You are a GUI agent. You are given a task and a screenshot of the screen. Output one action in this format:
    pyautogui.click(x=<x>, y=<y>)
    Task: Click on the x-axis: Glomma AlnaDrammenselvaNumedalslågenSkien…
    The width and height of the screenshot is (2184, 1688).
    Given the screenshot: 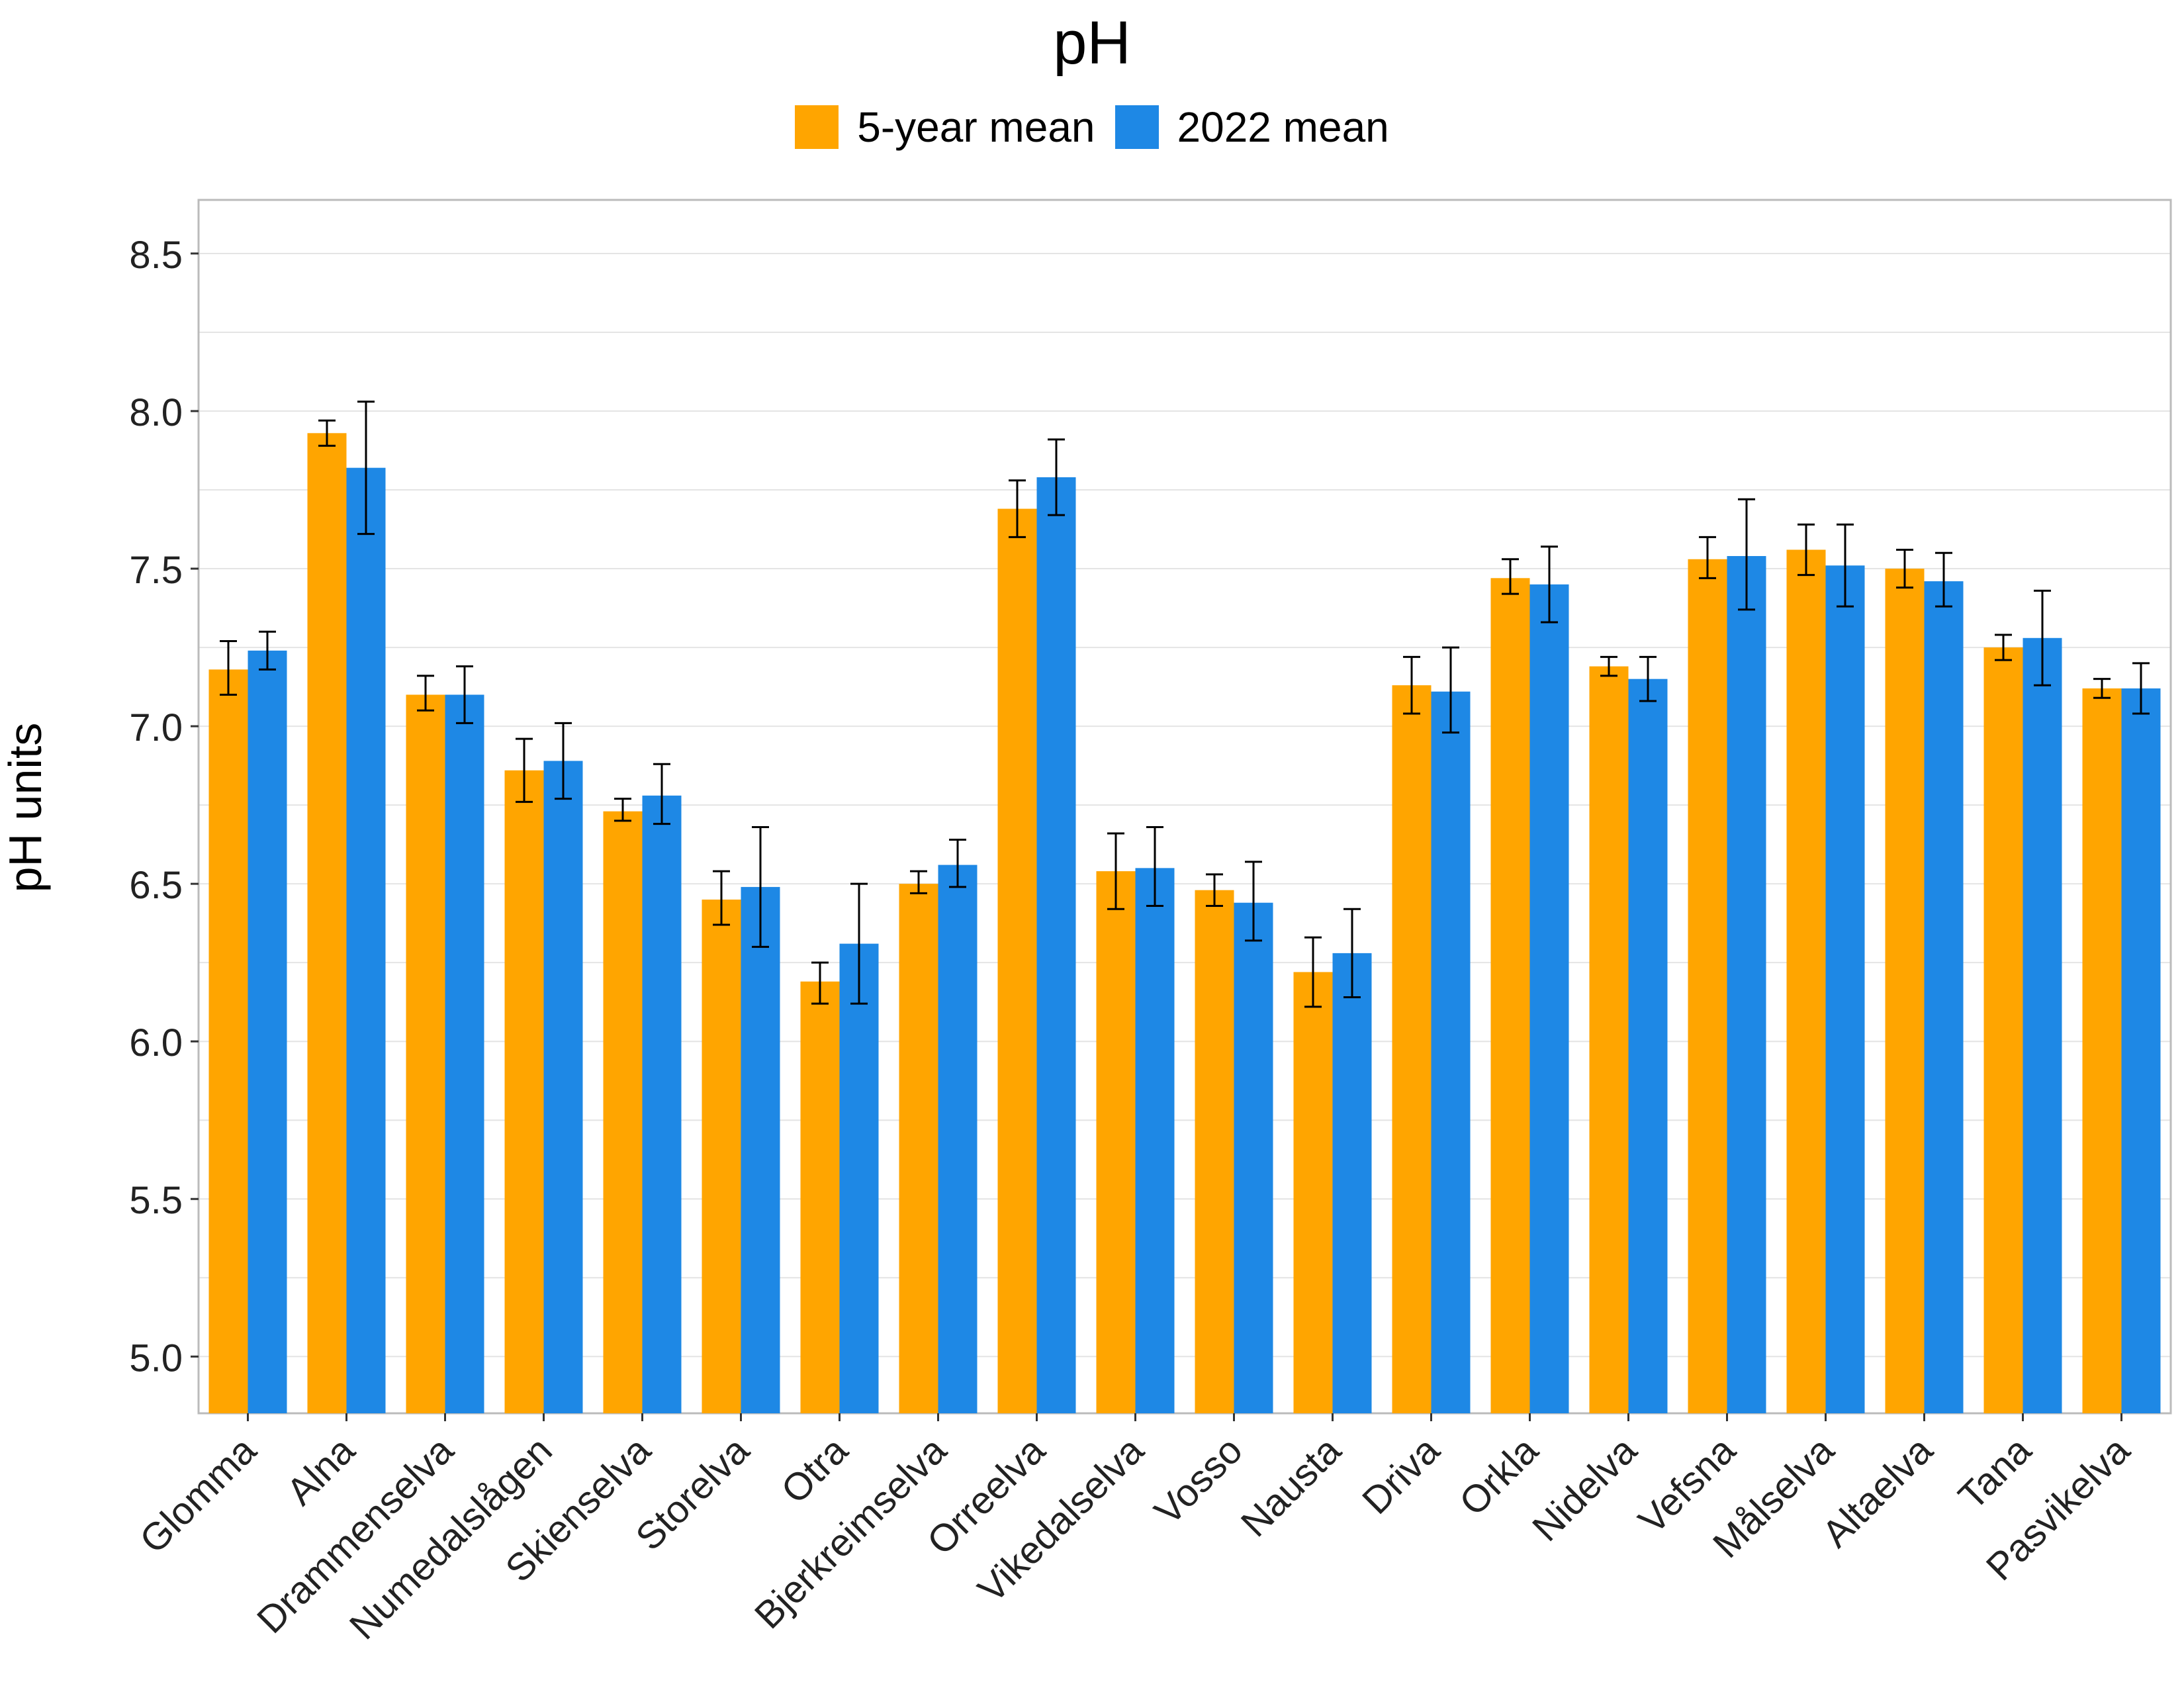 What is the action you would take?
    pyautogui.click(x=1135, y=1530)
    